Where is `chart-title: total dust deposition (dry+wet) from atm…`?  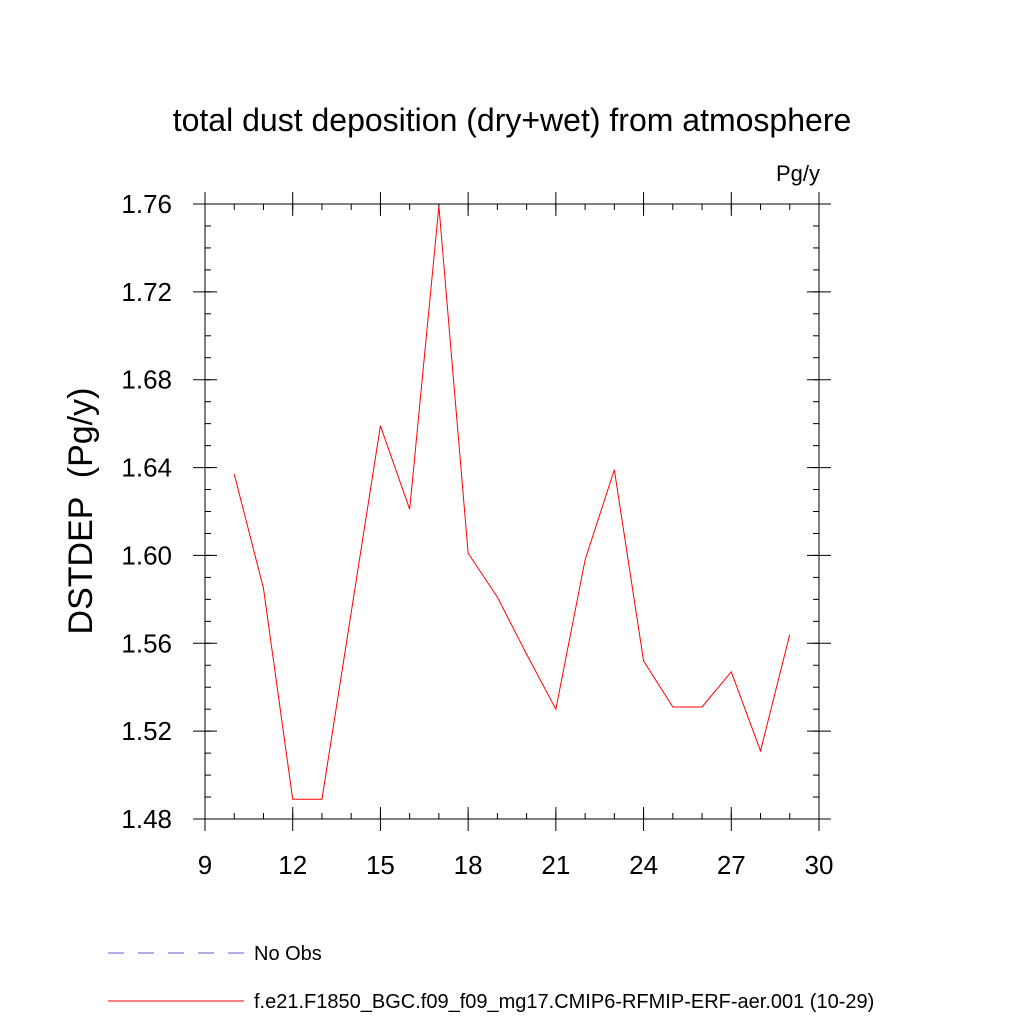 chart-title: total dust deposition (dry+wet) from atm… is located at coordinates (512, 120).